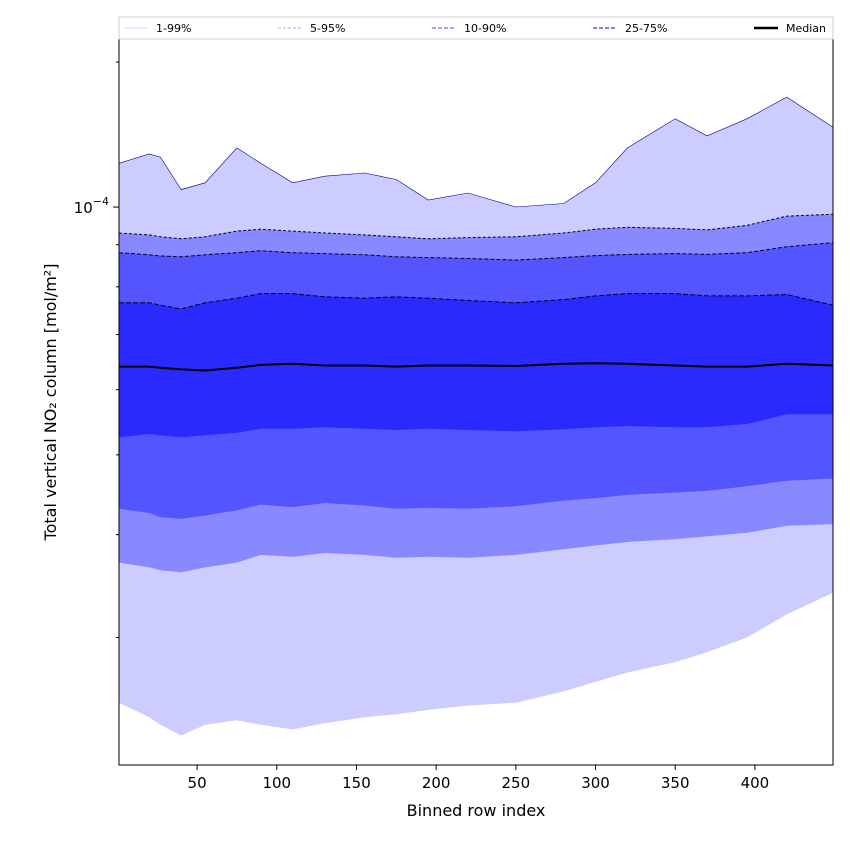  I want to click on y-tick-label: 10−4, so click(91, 206).